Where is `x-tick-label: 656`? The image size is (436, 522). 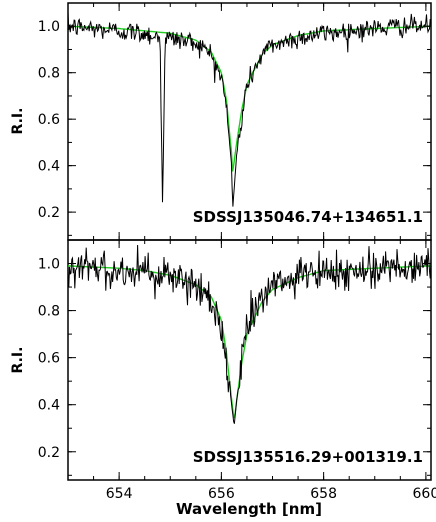
x-tick-label: 656 is located at coordinates (221, 494).